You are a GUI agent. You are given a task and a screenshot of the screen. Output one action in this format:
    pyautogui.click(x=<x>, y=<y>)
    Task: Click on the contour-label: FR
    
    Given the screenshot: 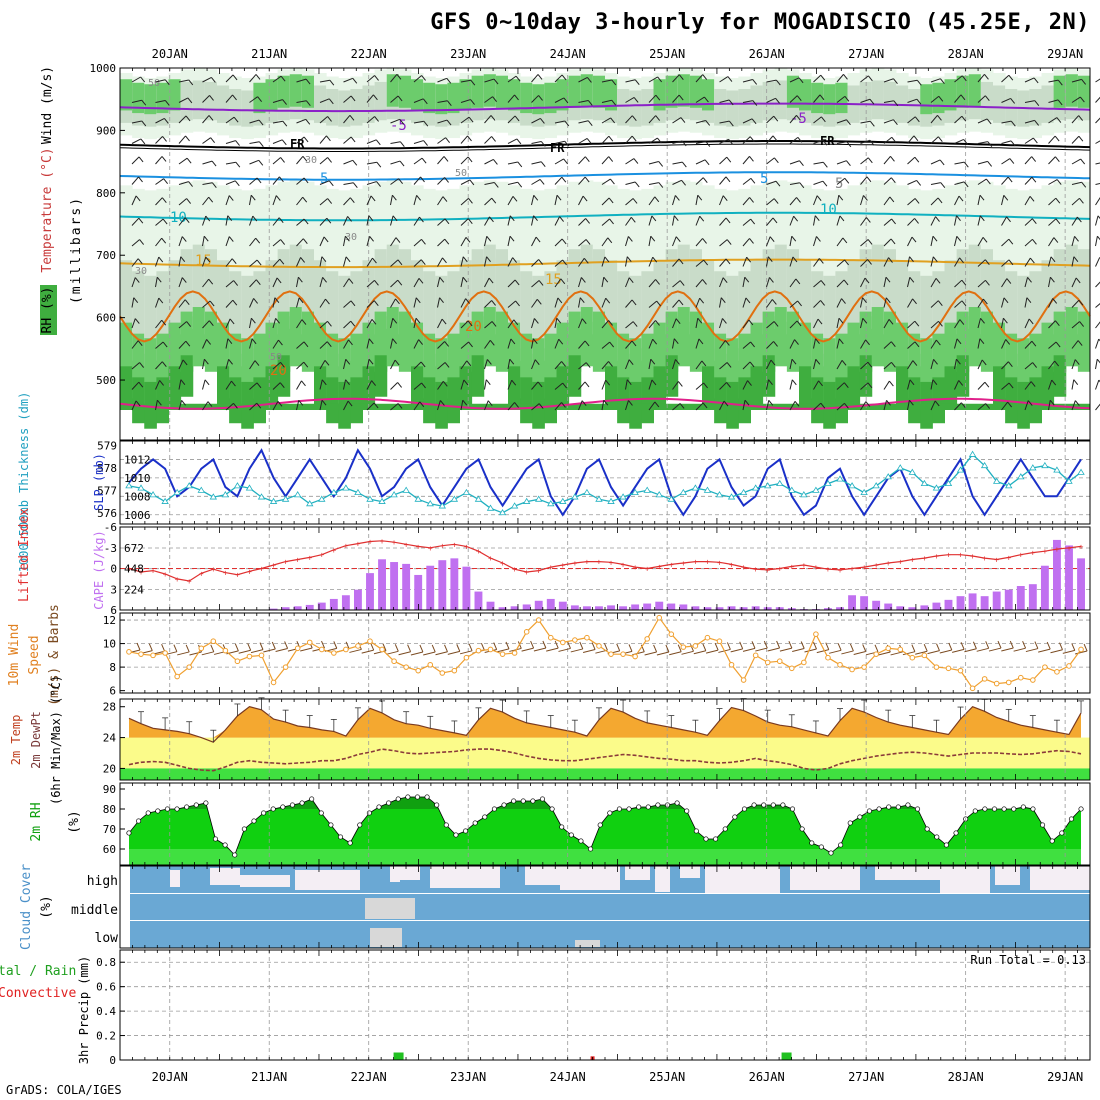 What is the action you would take?
    pyautogui.click(x=297, y=144)
    